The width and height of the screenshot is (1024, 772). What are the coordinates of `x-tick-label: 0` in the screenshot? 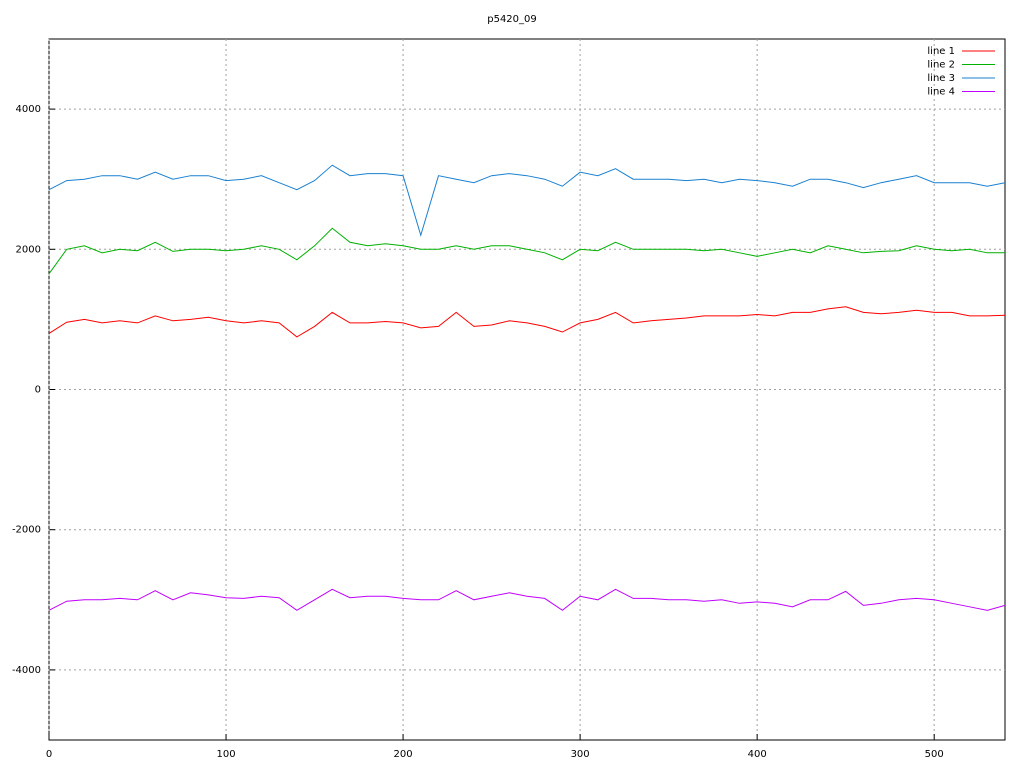 It's located at (49, 754).